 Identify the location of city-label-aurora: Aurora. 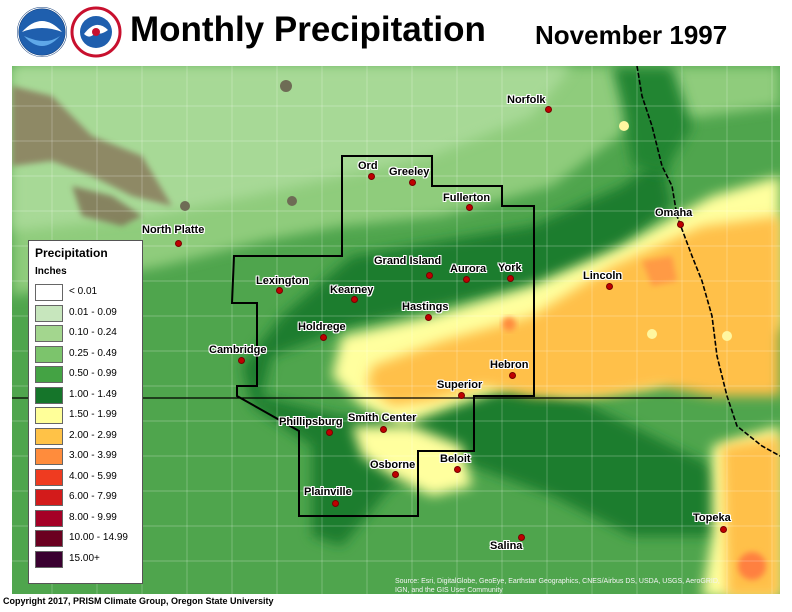
(468, 269).